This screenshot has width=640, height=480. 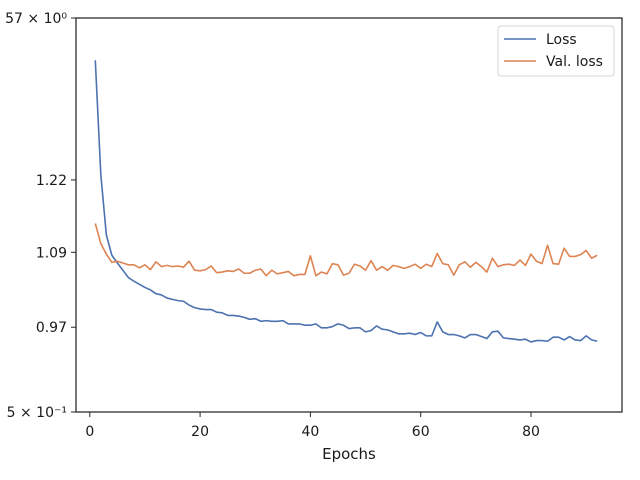 I want to click on x-tick-label: 60, so click(x=421, y=432).